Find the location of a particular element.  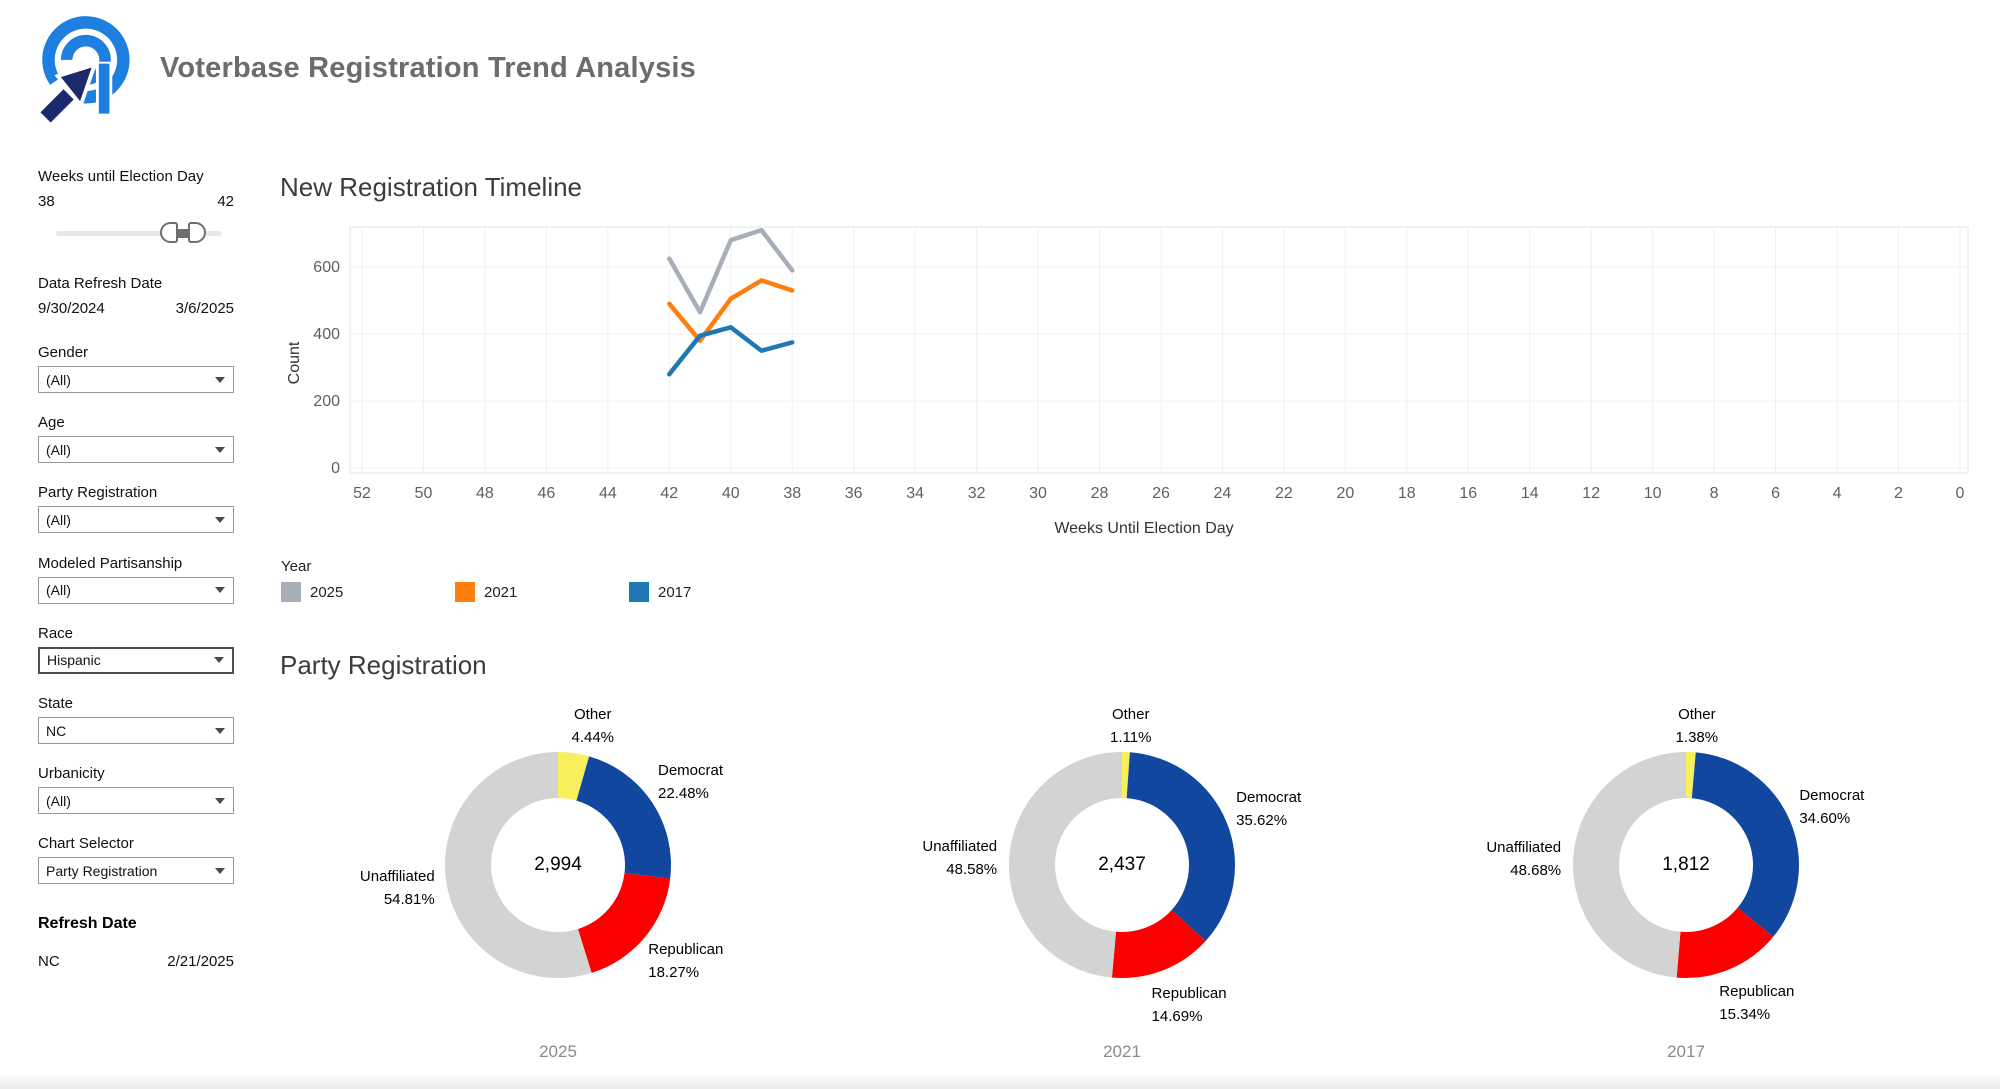

x-tick-6: 6 is located at coordinates (1775, 493).